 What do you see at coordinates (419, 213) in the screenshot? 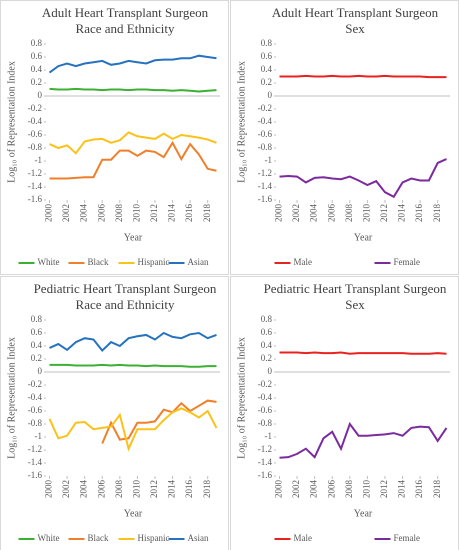
I see `x-tick-label: 2016` at bounding box center [419, 213].